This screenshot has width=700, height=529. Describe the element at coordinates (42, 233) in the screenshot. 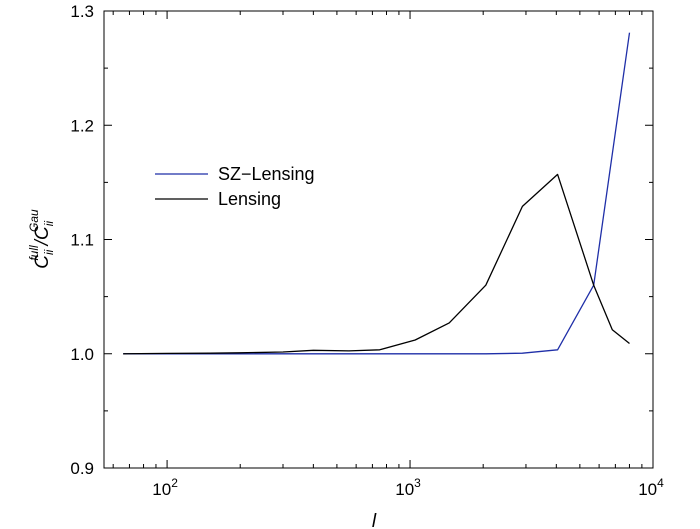

I see `y-label-base2: C` at that location.